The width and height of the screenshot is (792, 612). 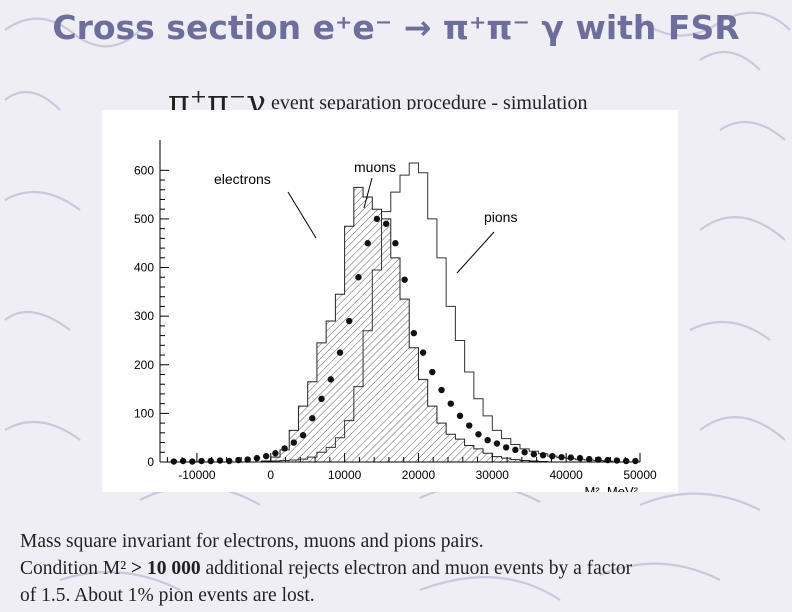 What do you see at coordinates (302, 215) in the screenshot?
I see `electrons-pointer` at bounding box center [302, 215].